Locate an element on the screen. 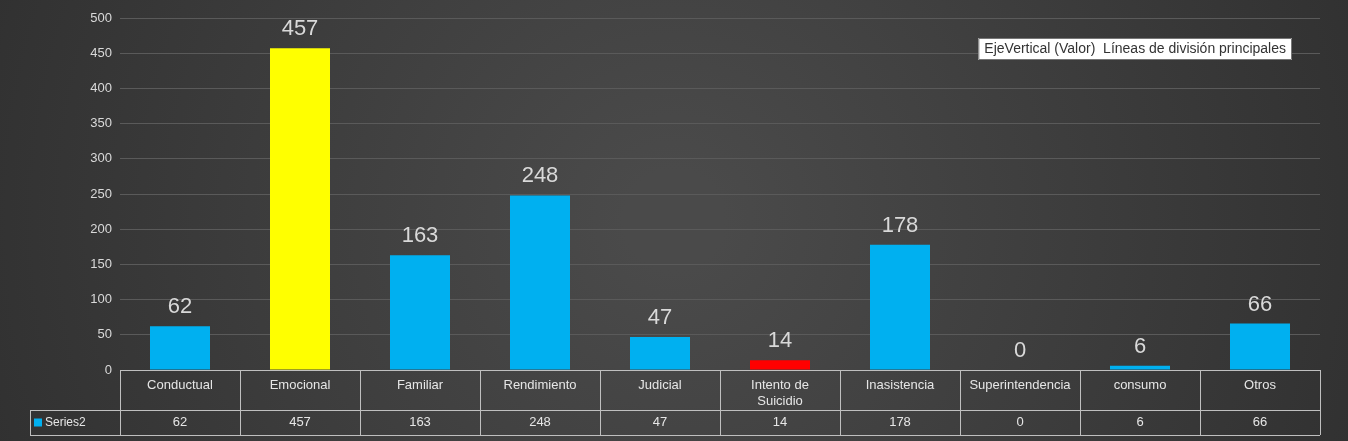  annotation: 62 is located at coordinates (180, 306).